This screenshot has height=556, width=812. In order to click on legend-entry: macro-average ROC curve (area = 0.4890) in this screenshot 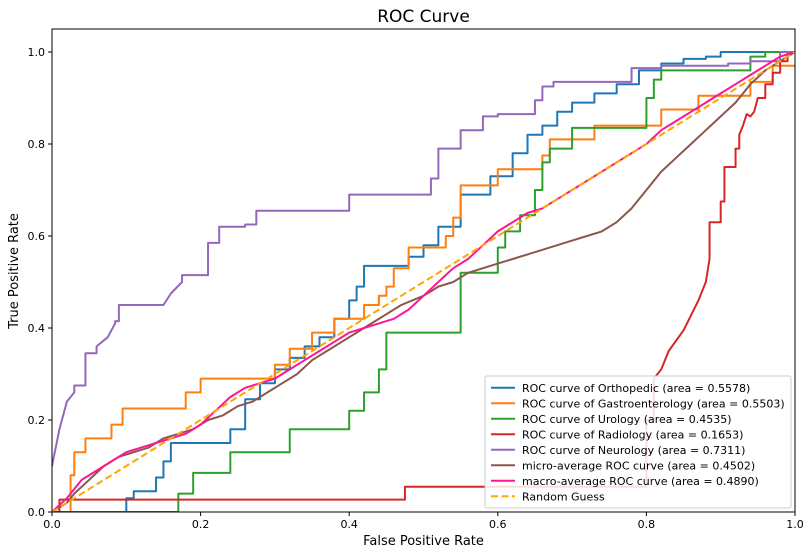, I will do `click(640, 481)`.